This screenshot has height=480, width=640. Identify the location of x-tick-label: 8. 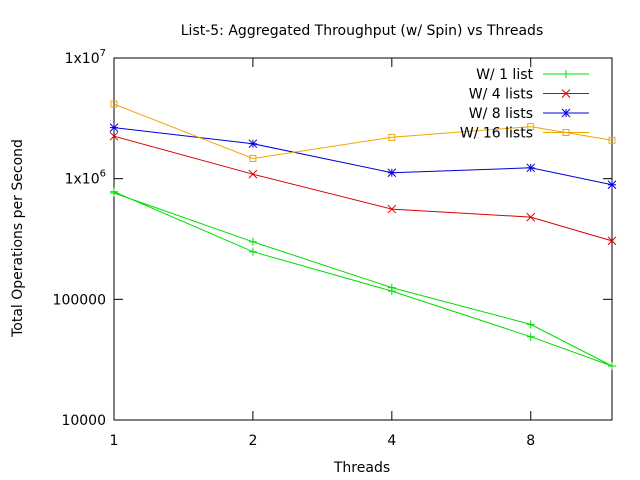
(530, 441).